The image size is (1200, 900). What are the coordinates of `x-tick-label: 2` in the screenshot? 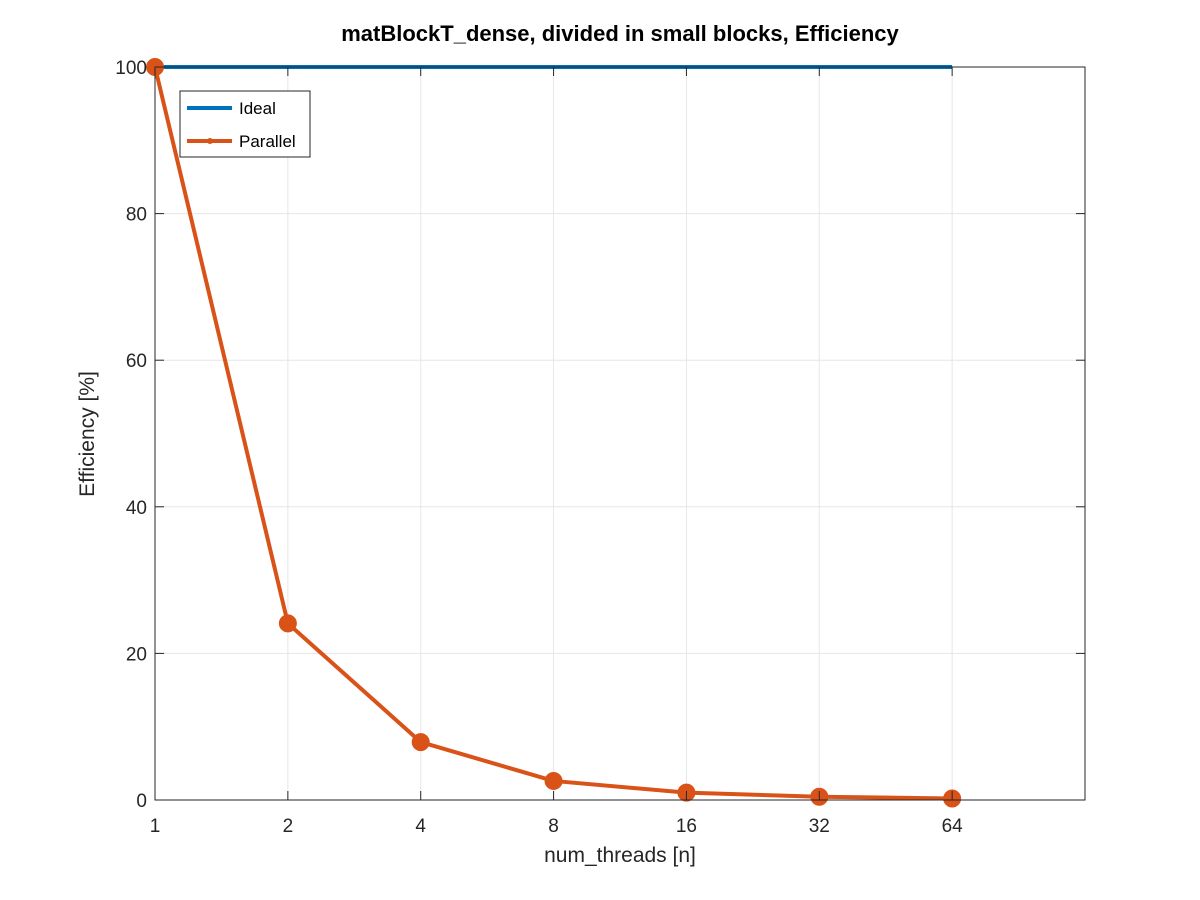 It's located at (288, 826).